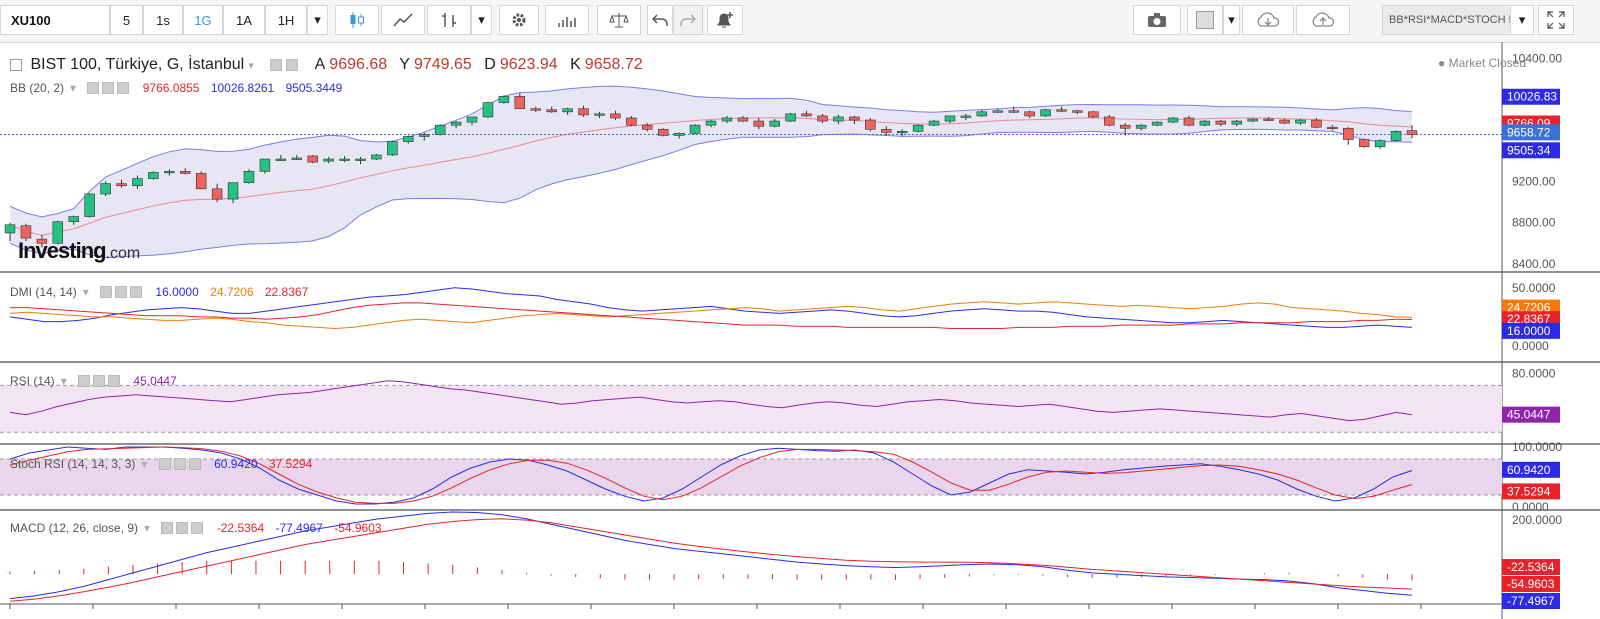 This screenshot has height=619, width=1600. What do you see at coordinates (62, 250) in the screenshot?
I see `logo-text: Investing` at bounding box center [62, 250].